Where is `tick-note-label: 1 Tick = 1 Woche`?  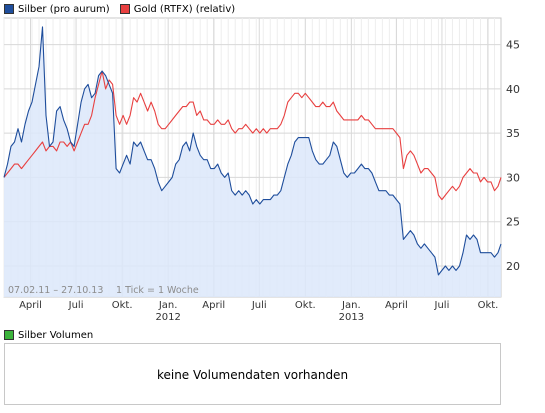 tick-note-label: 1 Tick = 1 Woche is located at coordinates (157, 290).